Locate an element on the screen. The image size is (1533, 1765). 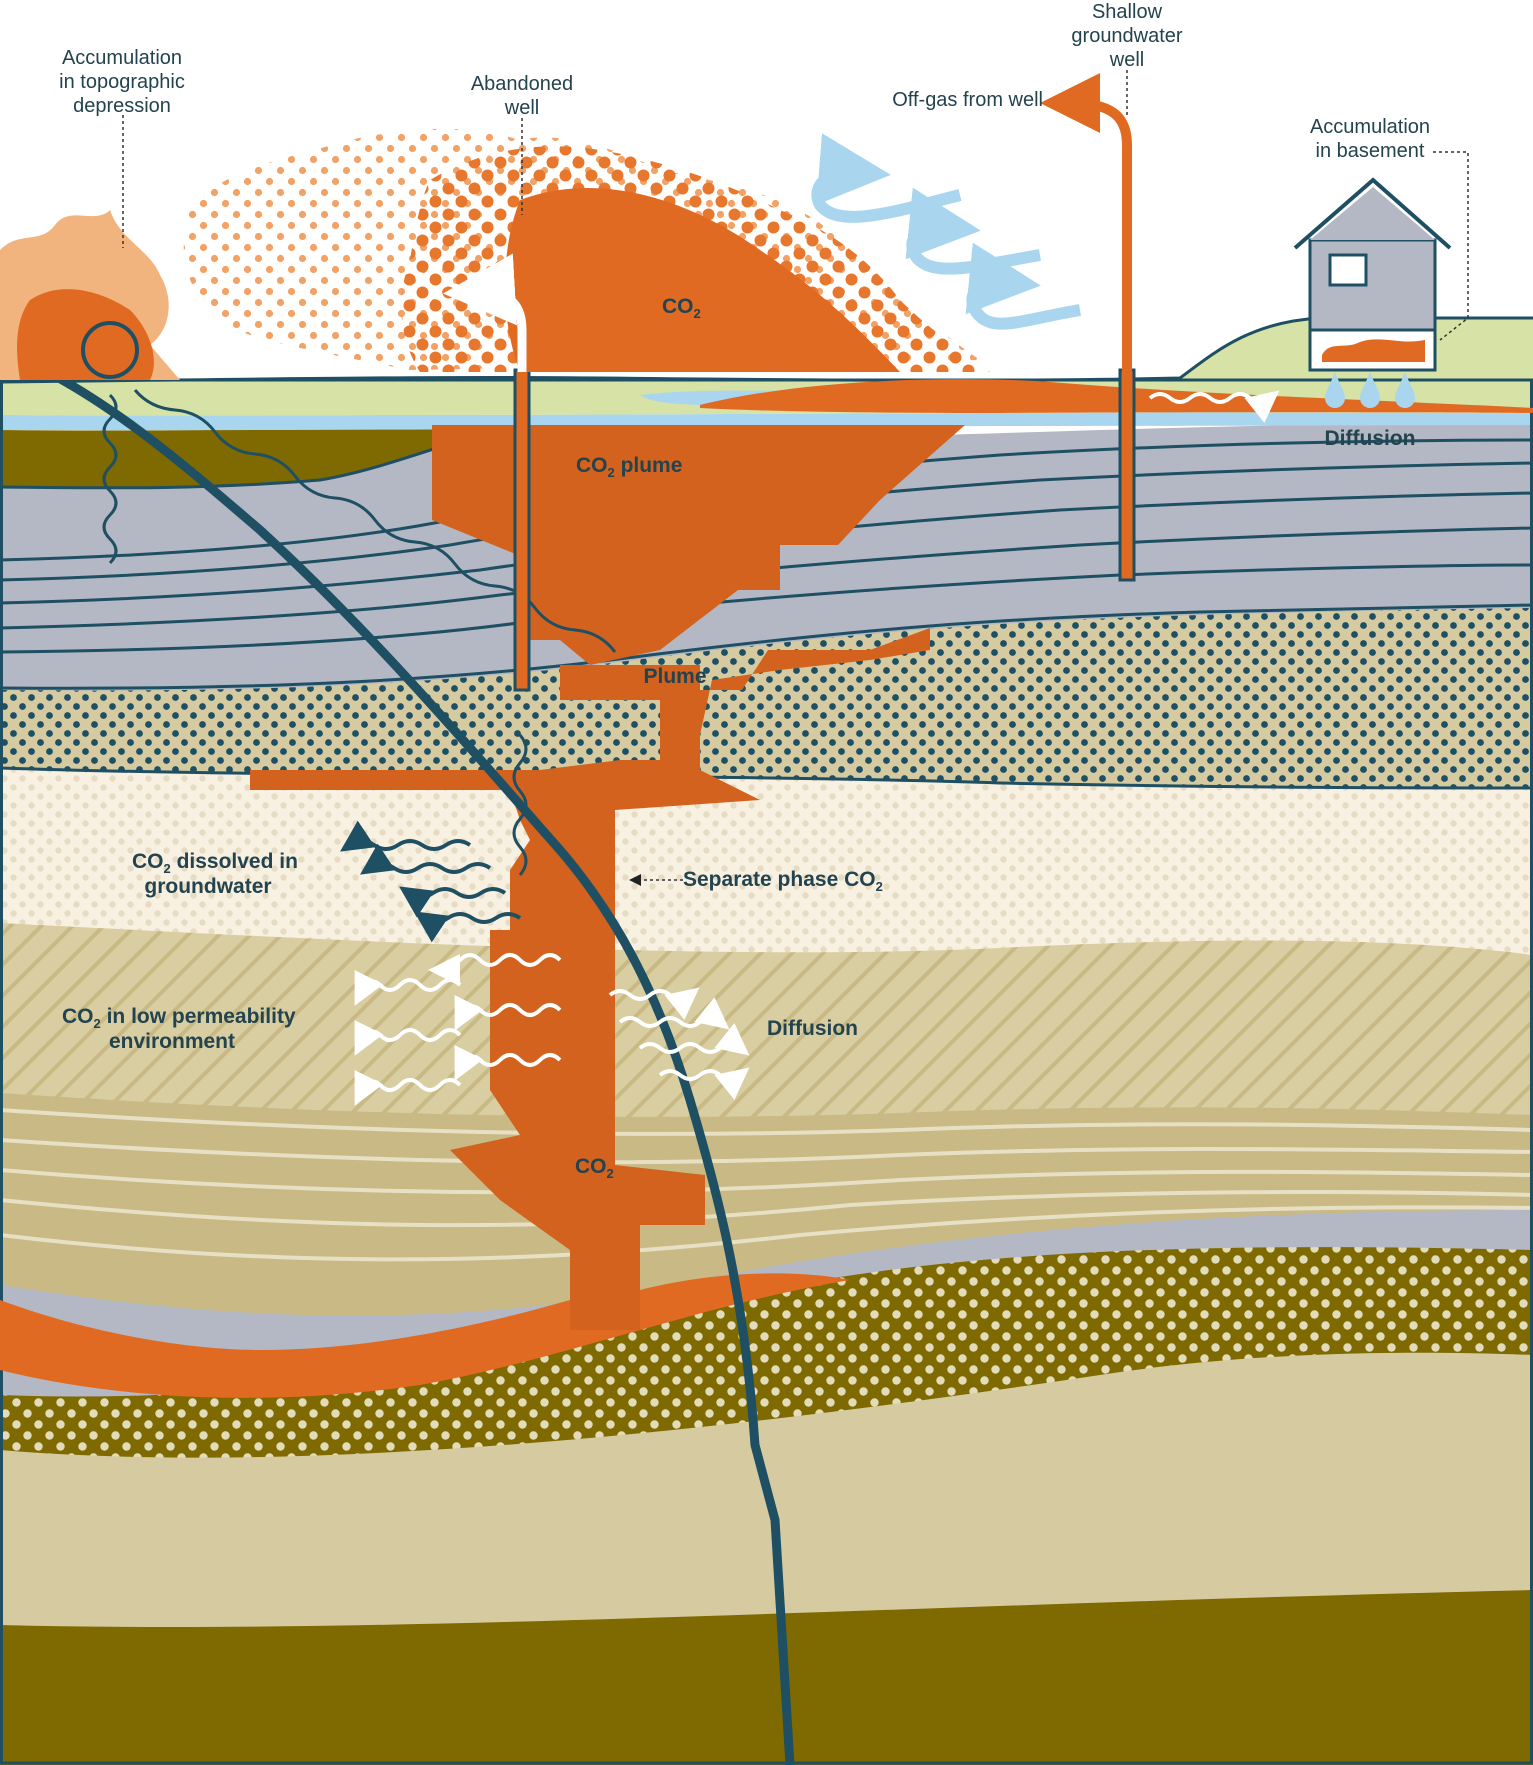
svg-text: in topographic is located at coordinates (122, 82).